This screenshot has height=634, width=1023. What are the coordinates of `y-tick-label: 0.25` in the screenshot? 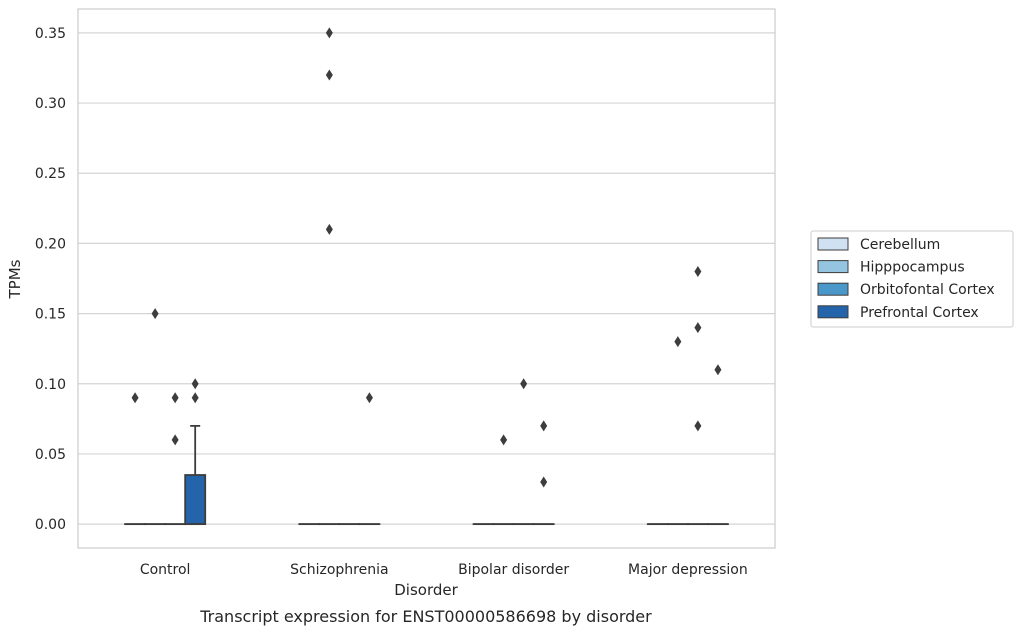 It's located at (50, 174).